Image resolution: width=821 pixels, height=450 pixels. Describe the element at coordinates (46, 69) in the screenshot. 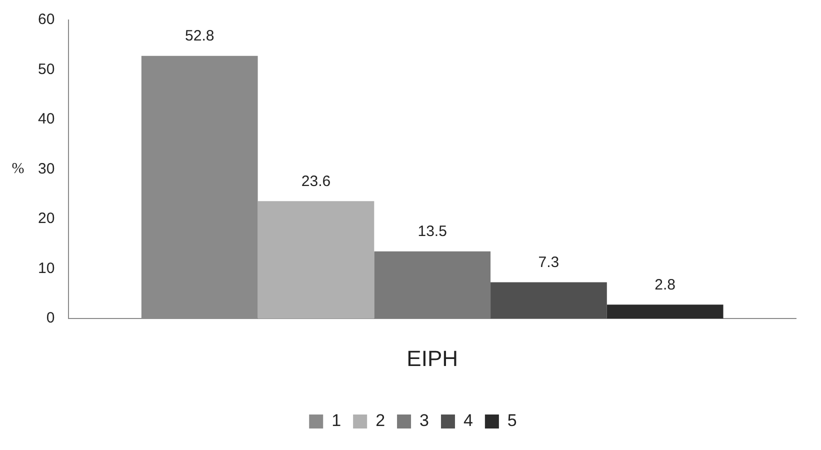

I see `y-tick-label: 50` at that location.